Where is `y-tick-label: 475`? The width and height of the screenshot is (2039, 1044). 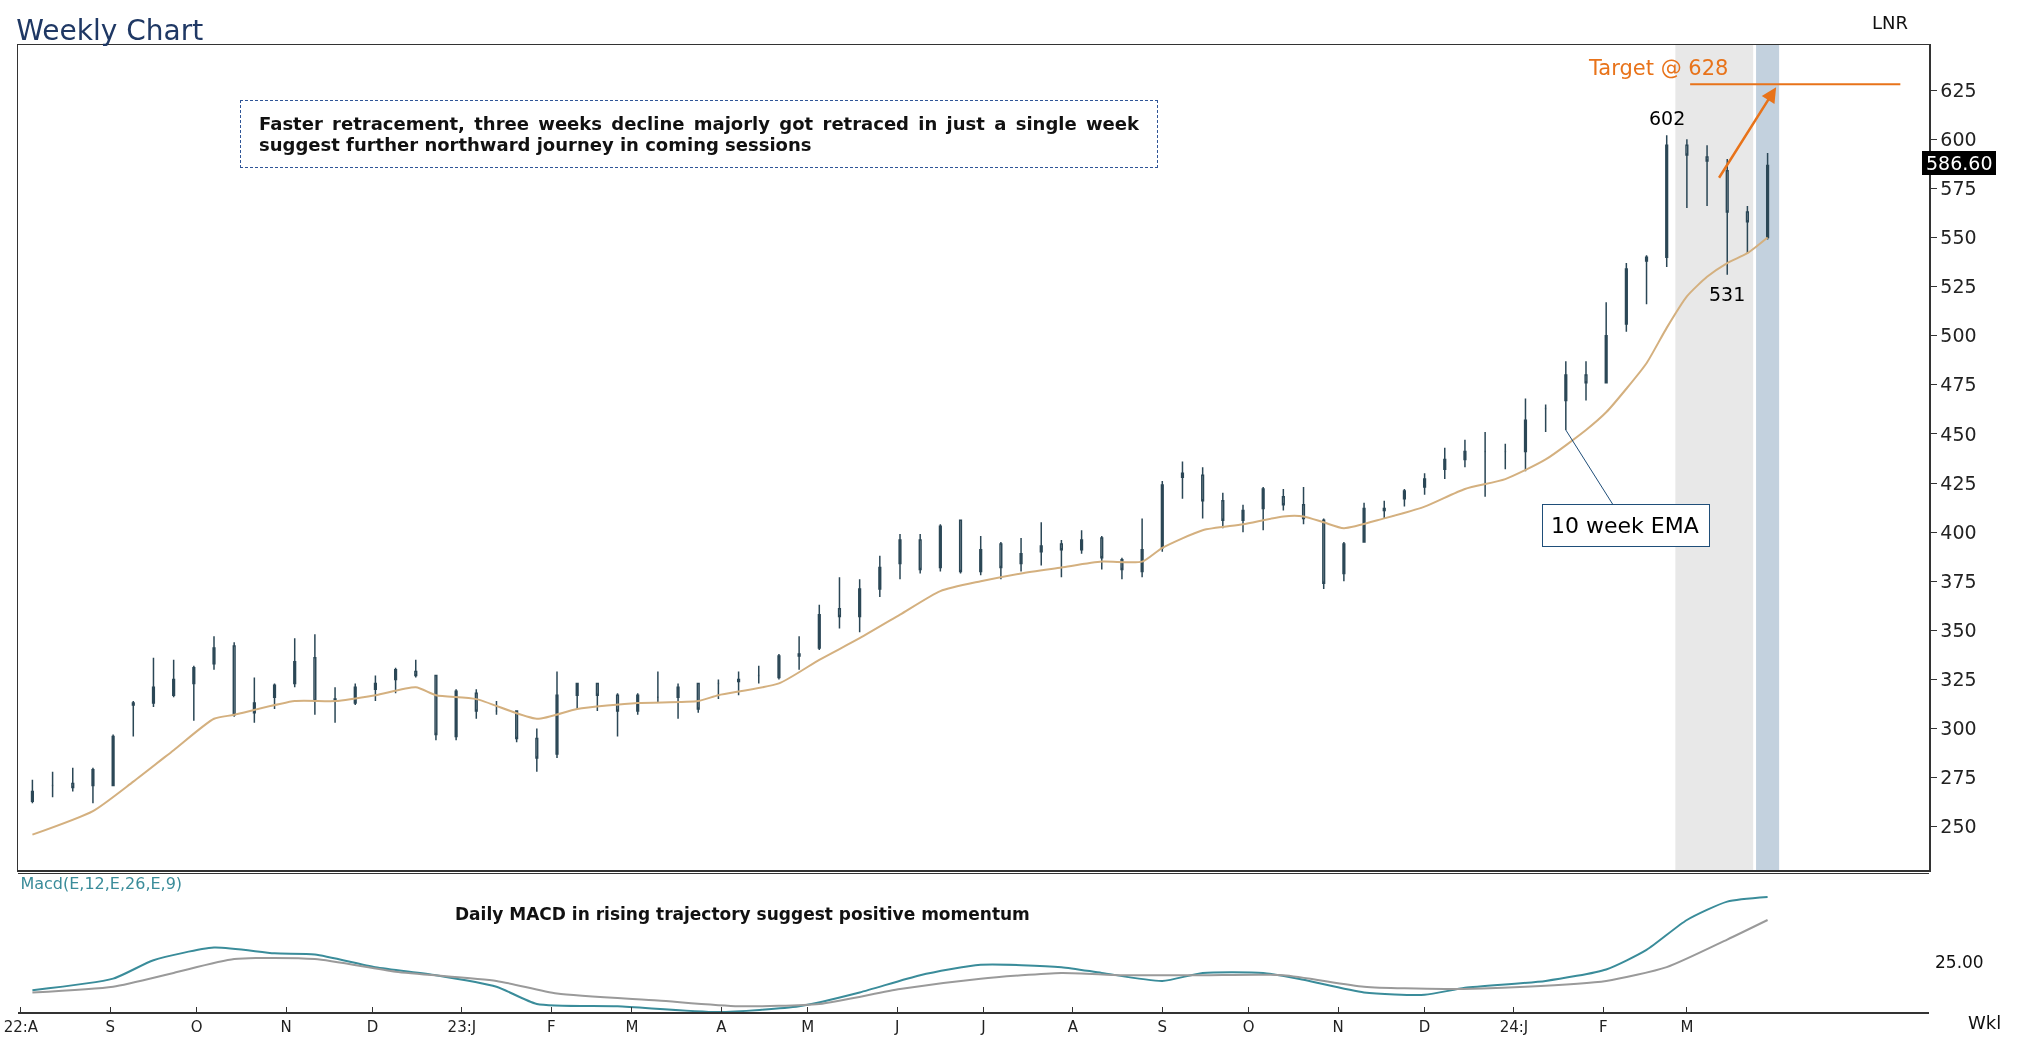
y-tick-label: 475 is located at coordinates (1958, 384).